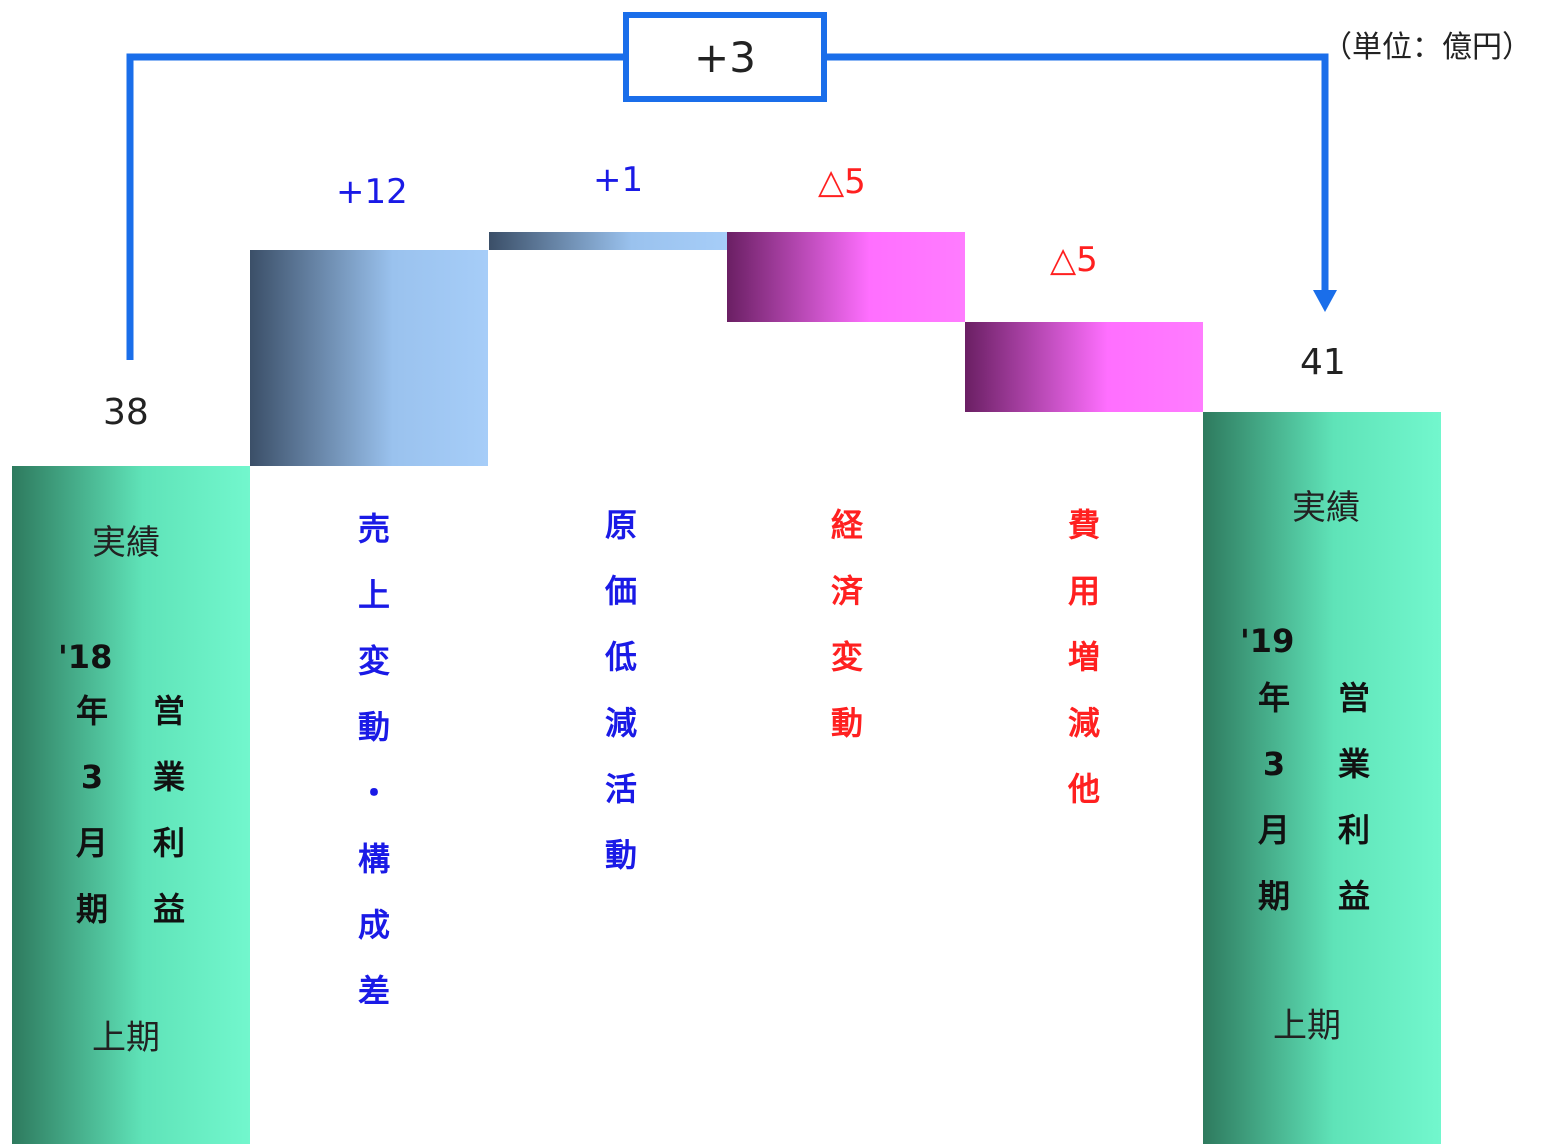 This screenshot has height=1144, width=1558. Describe the element at coordinates (1325, 301) in the screenshot. I see `arrow-head-icon` at that location.